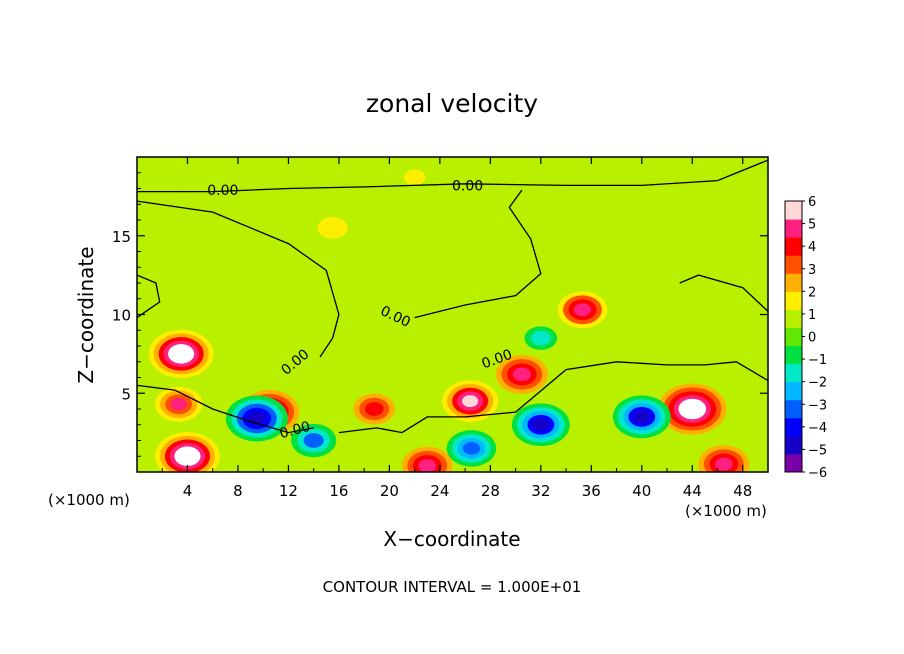 This screenshot has width=904, height=654. I want to click on colorbar-tick-label: 6, so click(812, 202).